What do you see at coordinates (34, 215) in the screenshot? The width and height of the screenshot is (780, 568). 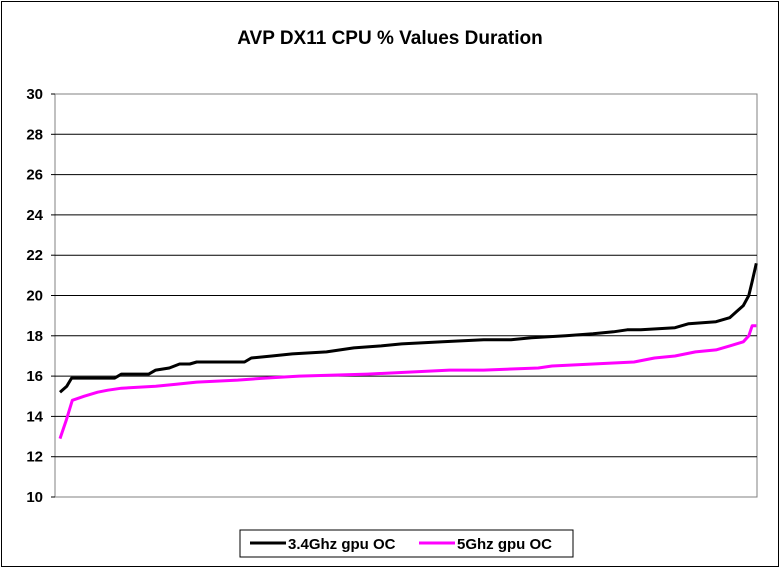 I see `ytick-label-24: 24` at bounding box center [34, 215].